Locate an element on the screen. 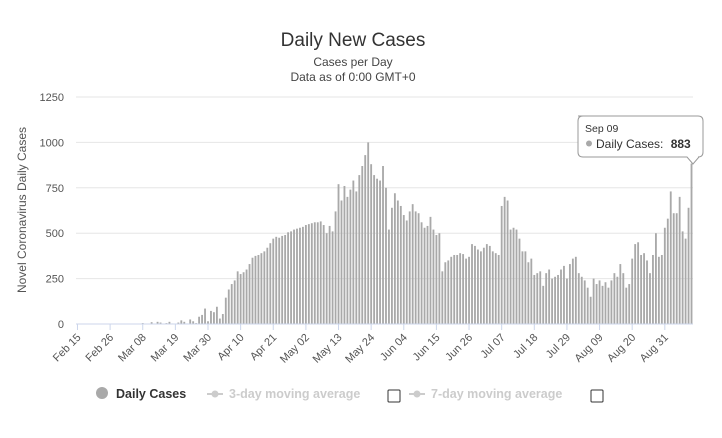 This screenshot has height=438, width=722. legend-3-day-checkbox is located at coordinates (394, 396).